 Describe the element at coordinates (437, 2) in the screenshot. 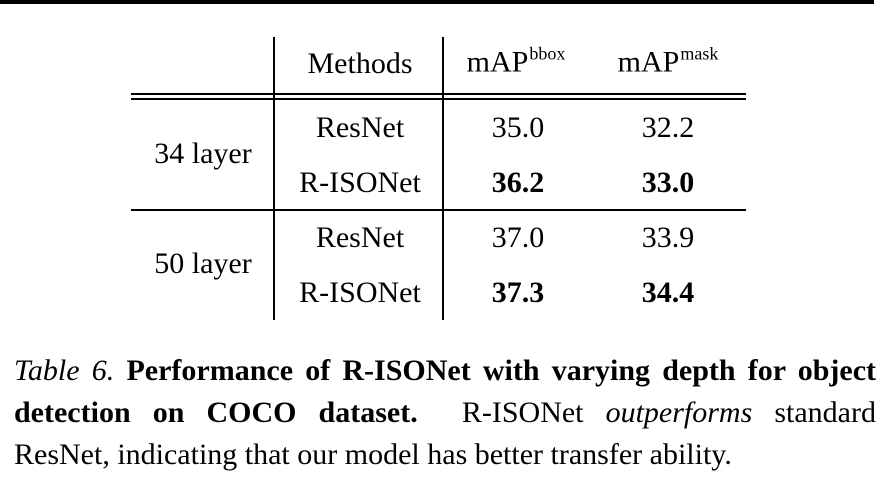

I see `top-rule` at that location.